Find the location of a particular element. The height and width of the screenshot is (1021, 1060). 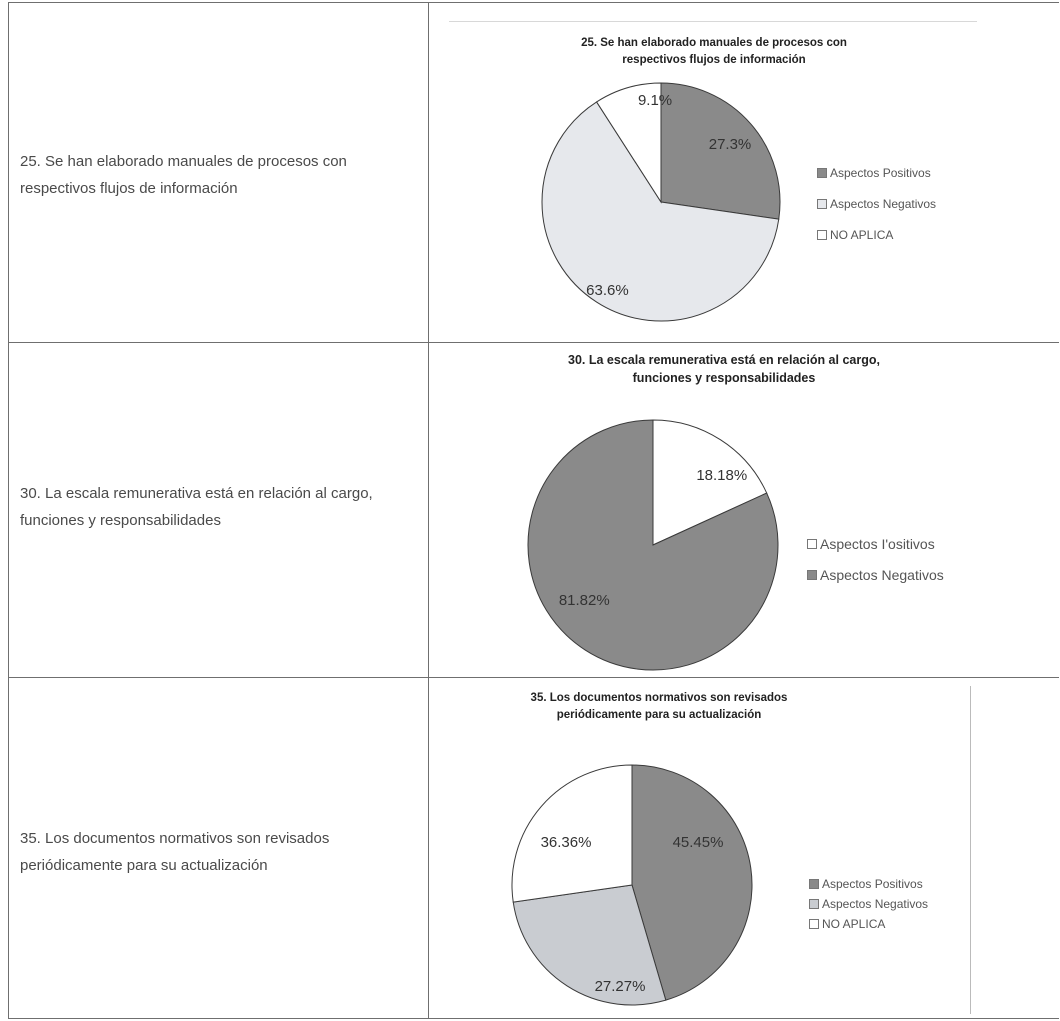

chart-title-line-2: funciones y responsabilidades is located at coordinates (724, 378).